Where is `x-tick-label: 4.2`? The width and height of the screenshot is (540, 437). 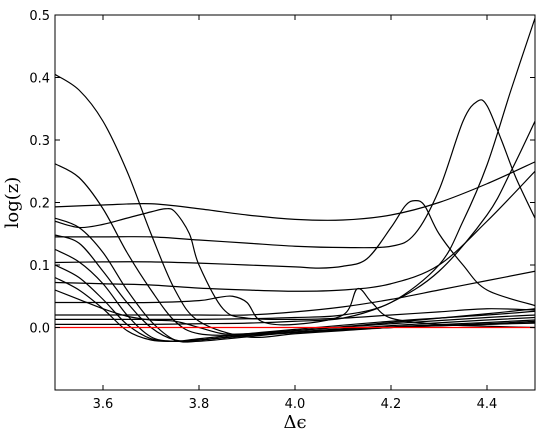
x-tick-label: 4.2 is located at coordinates (391, 404).